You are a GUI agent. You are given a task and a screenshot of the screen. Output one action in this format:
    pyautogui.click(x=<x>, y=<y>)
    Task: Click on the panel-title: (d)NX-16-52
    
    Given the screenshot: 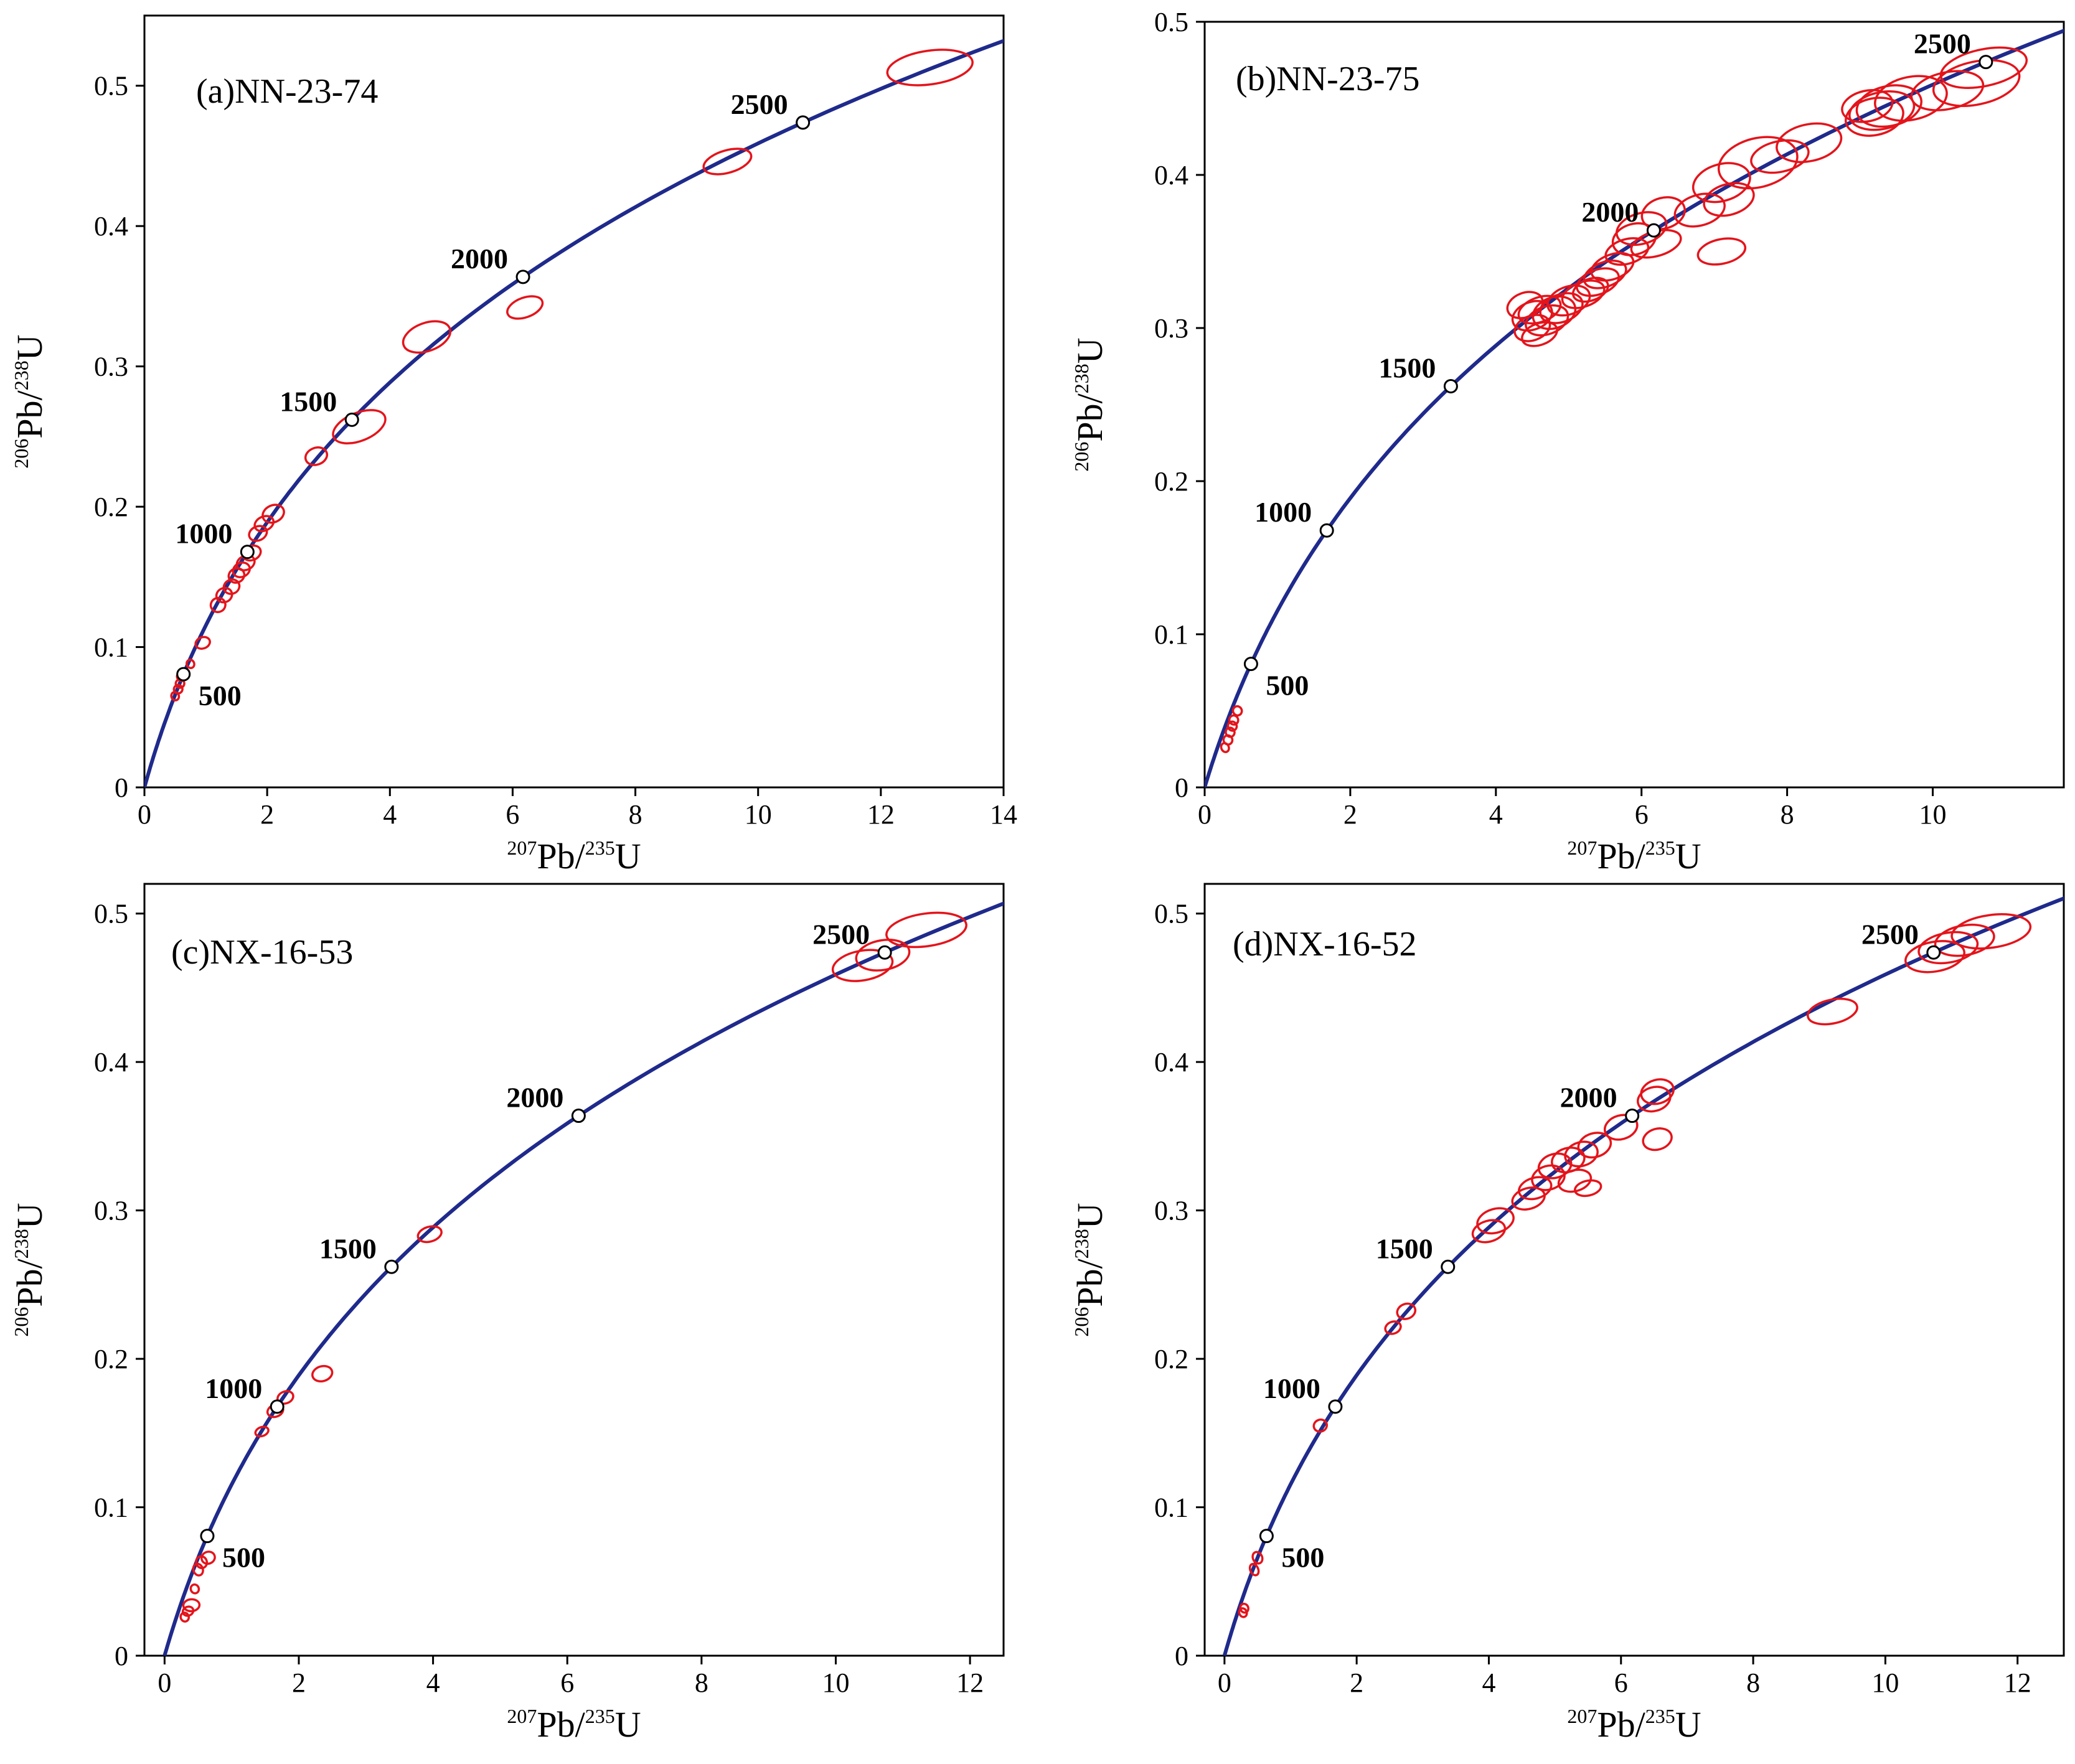 What is the action you would take?
    pyautogui.click(x=1324, y=944)
    